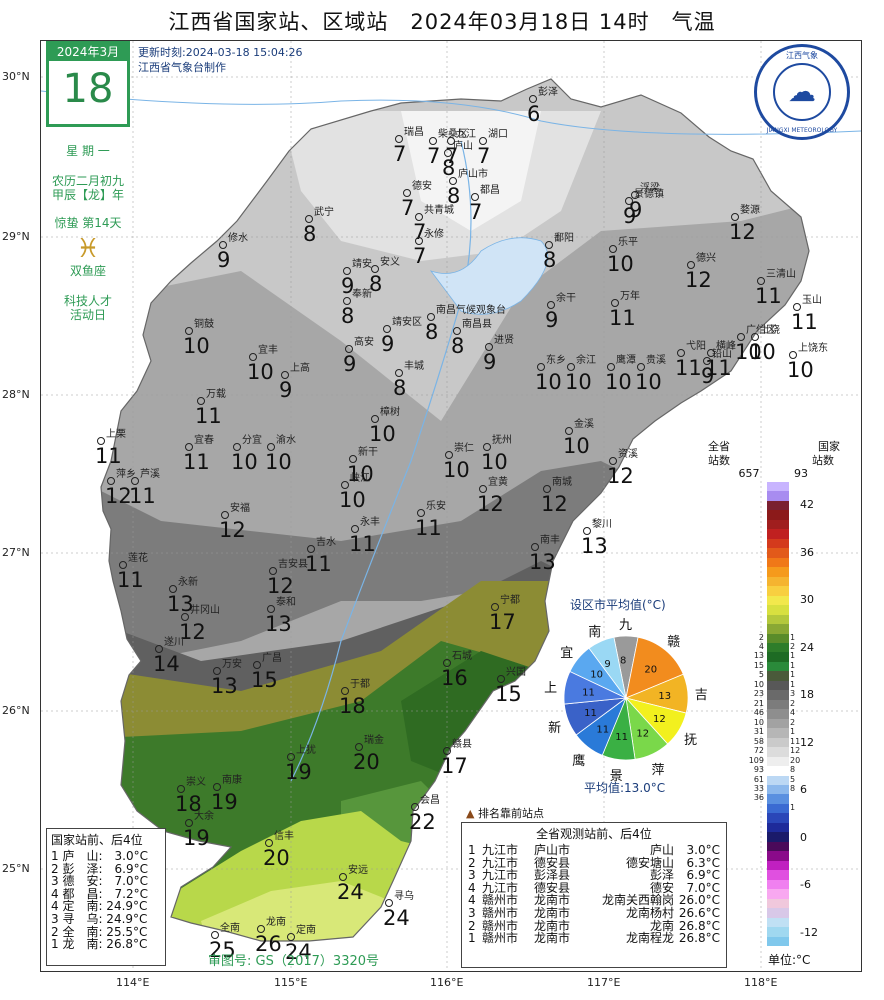 The width and height of the screenshot is (884, 1000). Describe the element at coordinates (793, 656) in the screenshot. I see `national-station-count: 1` at that location.